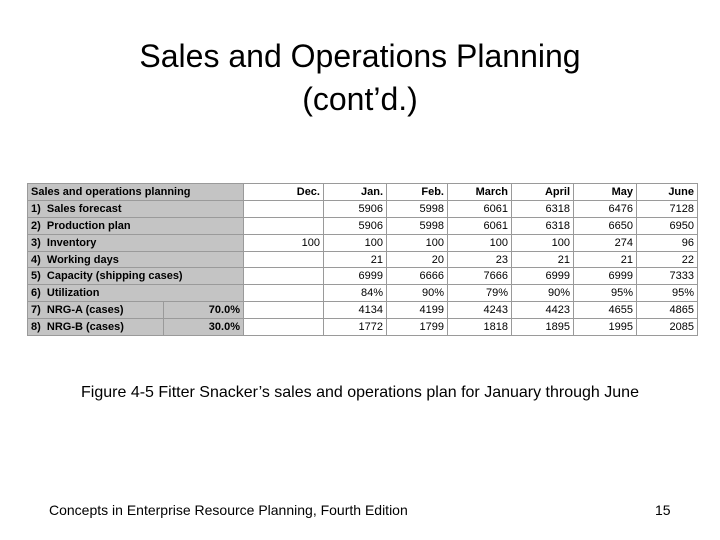  What do you see at coordinates (479, 259) in the screenshot?
I see `cell: 23` at bounding box center [479, 259].